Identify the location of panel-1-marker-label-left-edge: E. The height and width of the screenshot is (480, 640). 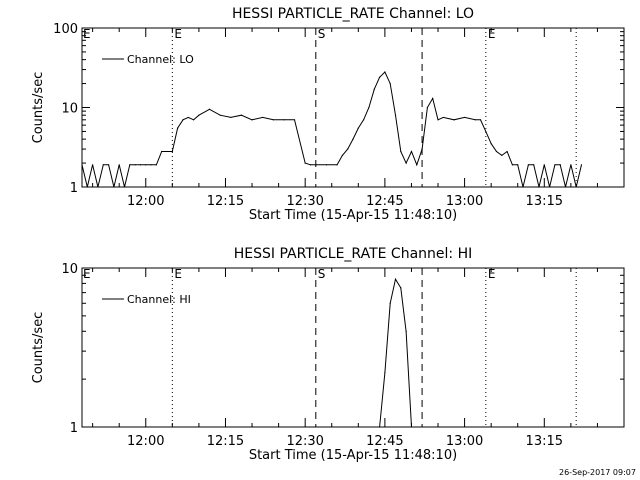
(87, 34).